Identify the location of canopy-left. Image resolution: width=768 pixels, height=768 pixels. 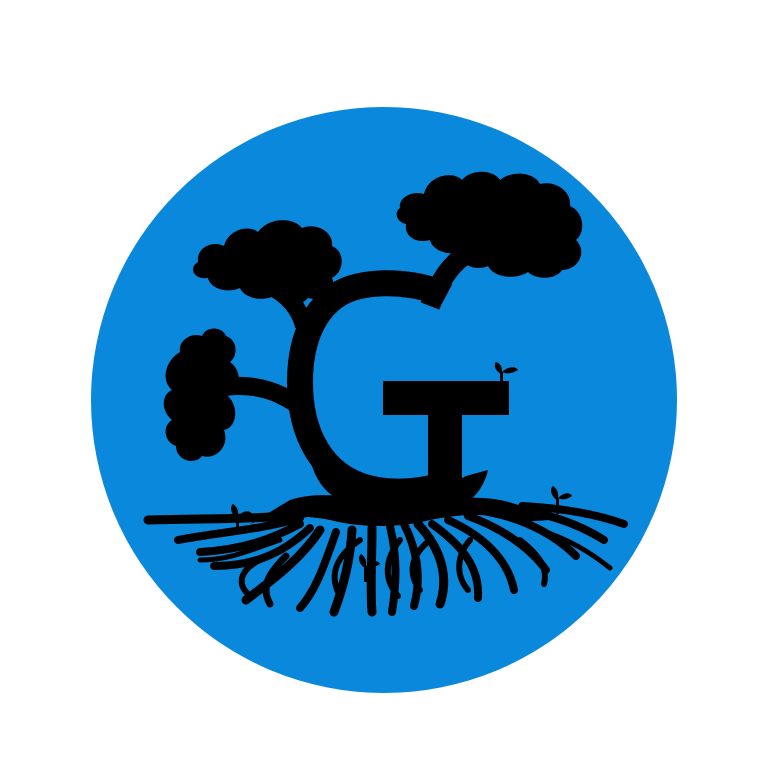
(201, 394).